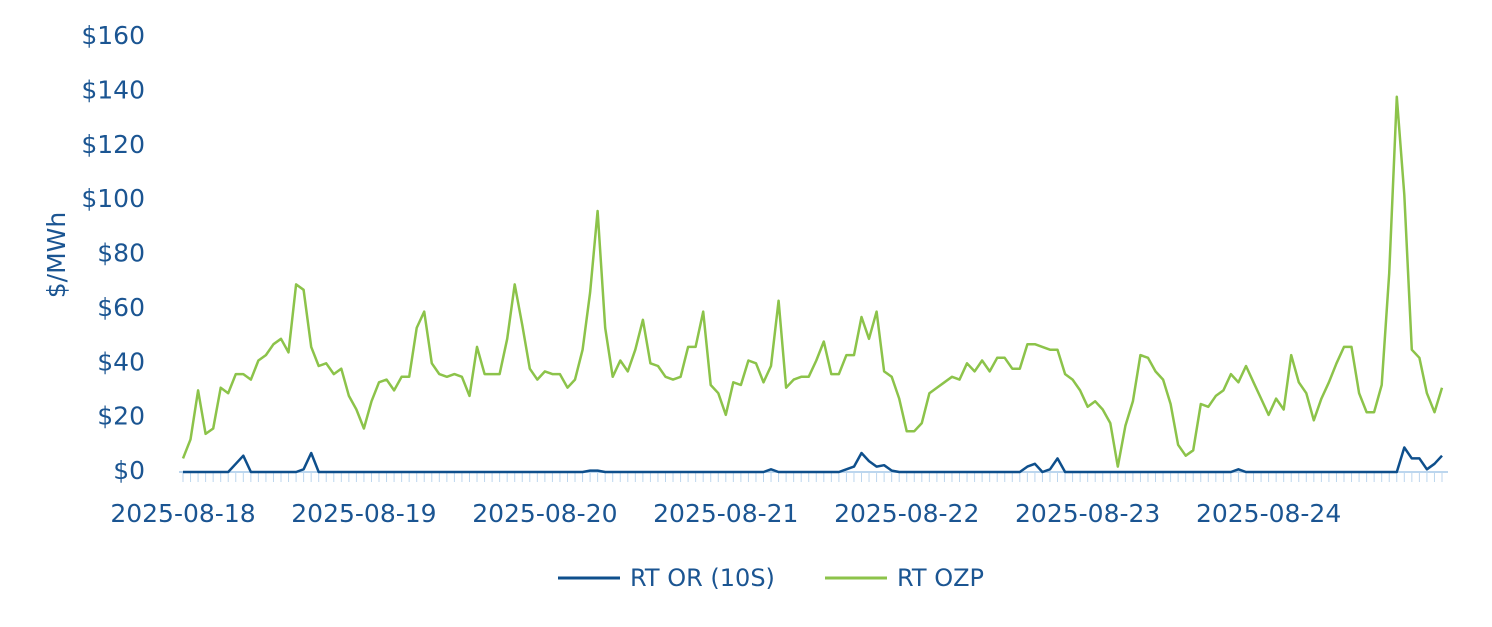 This screenshot has width=1492, height=627. Describe the element at coordinates (113, 89) in the screenshot. I see `y-tick-label: $140` at that location.